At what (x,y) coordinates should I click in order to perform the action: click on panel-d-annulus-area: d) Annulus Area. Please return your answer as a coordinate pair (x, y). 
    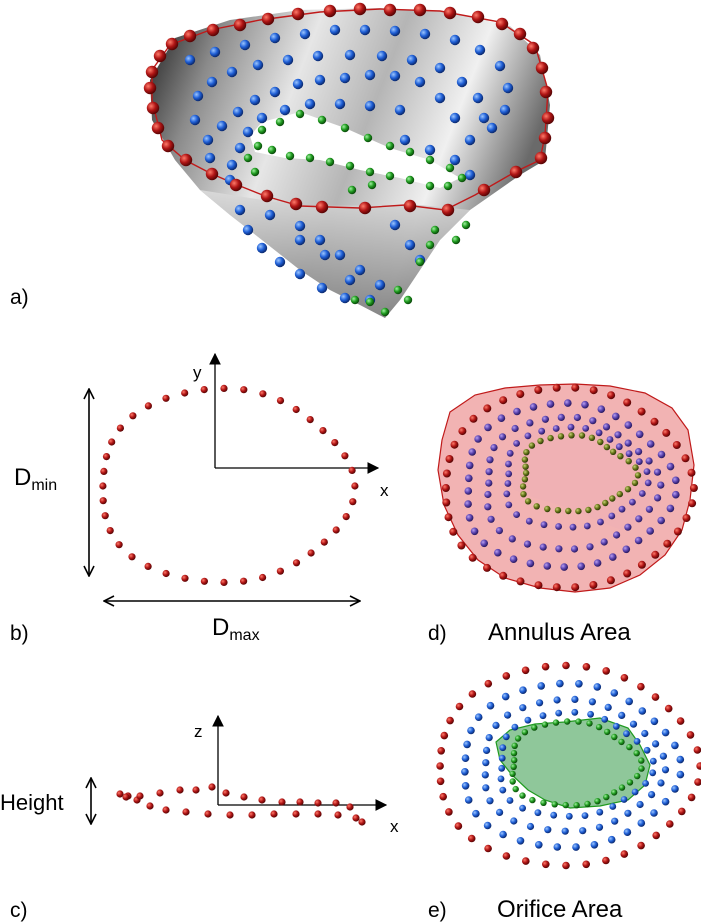
    Looking at the image, I should click on (563, 514).